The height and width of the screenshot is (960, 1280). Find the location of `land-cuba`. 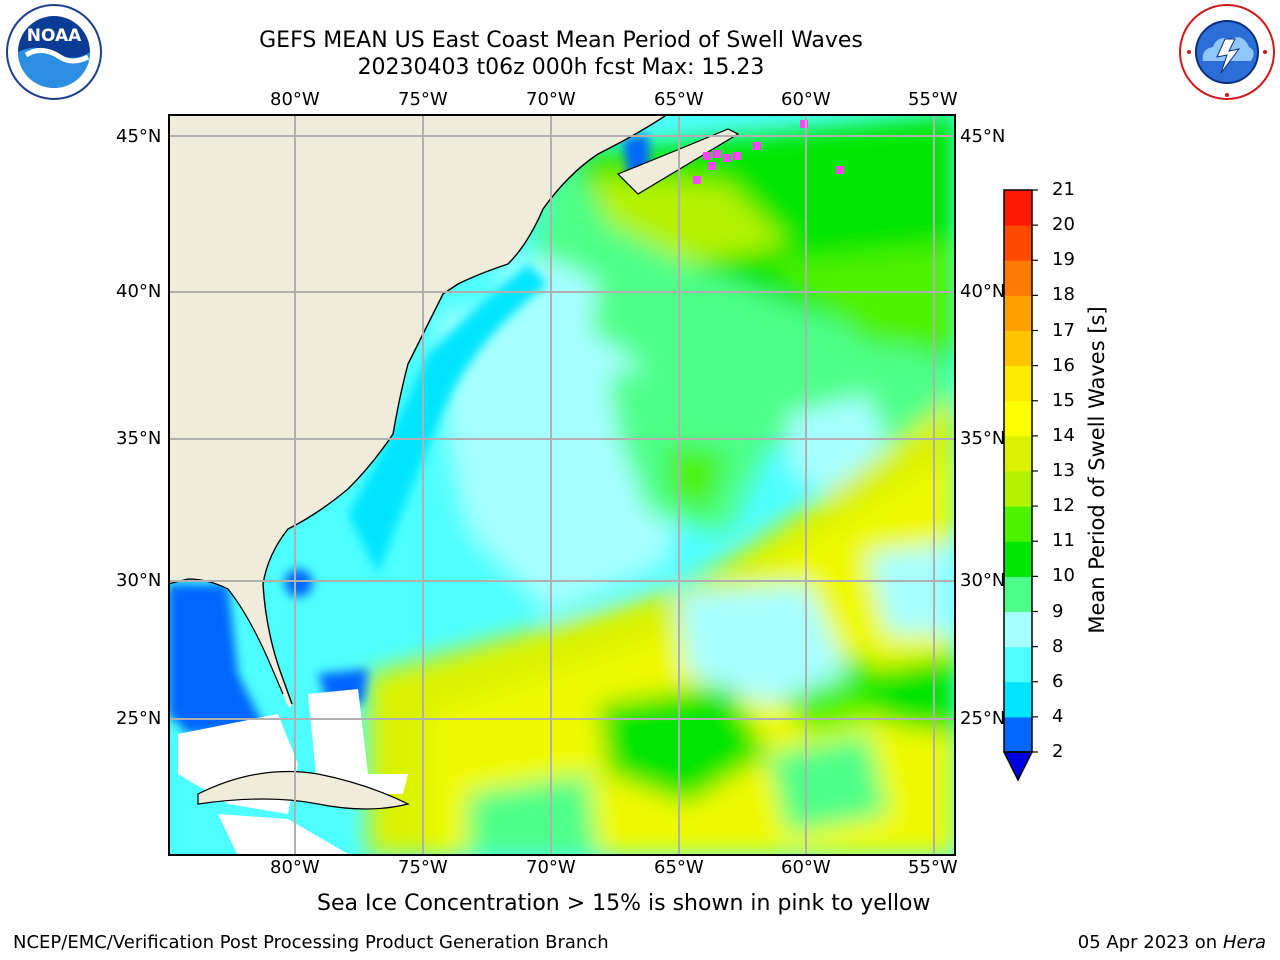

land-cuba is located at coordinates (303, 790).